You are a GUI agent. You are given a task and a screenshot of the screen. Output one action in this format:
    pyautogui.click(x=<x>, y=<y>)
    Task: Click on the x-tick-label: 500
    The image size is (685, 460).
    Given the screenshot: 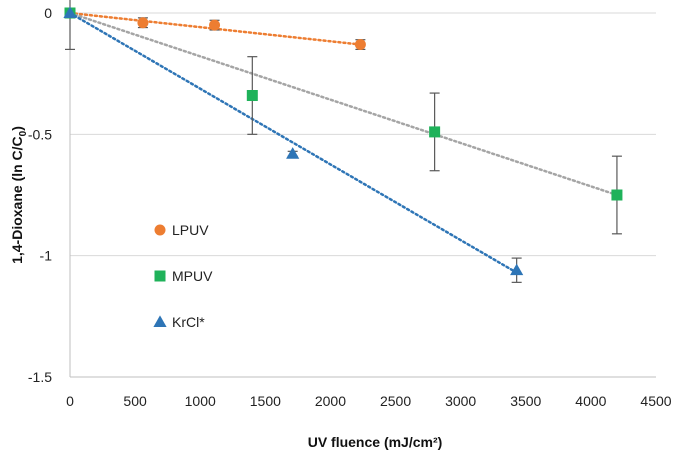 What is the action you would take?
    pyautogui.click(x=135, y=401)
    